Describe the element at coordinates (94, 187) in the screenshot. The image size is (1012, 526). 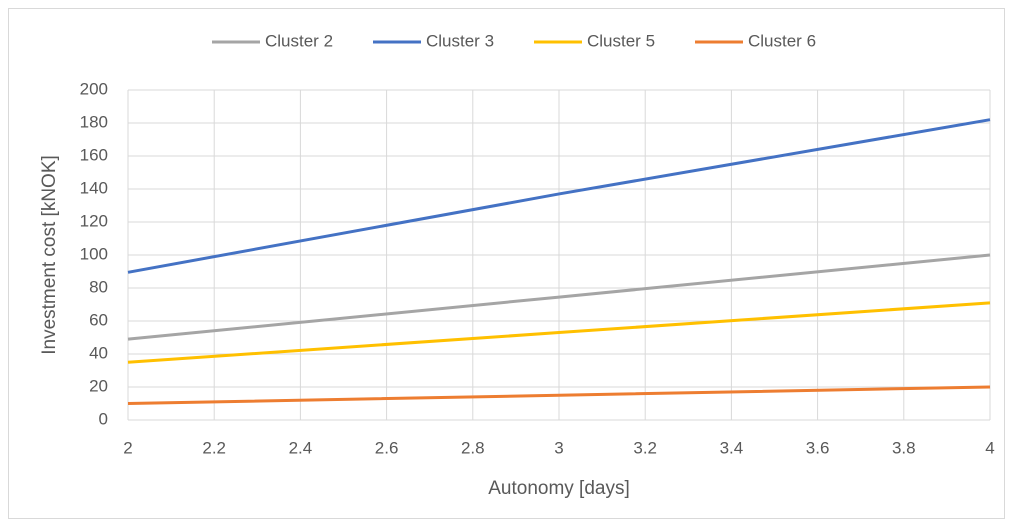
I see `y-tick-label: 140` at that location.